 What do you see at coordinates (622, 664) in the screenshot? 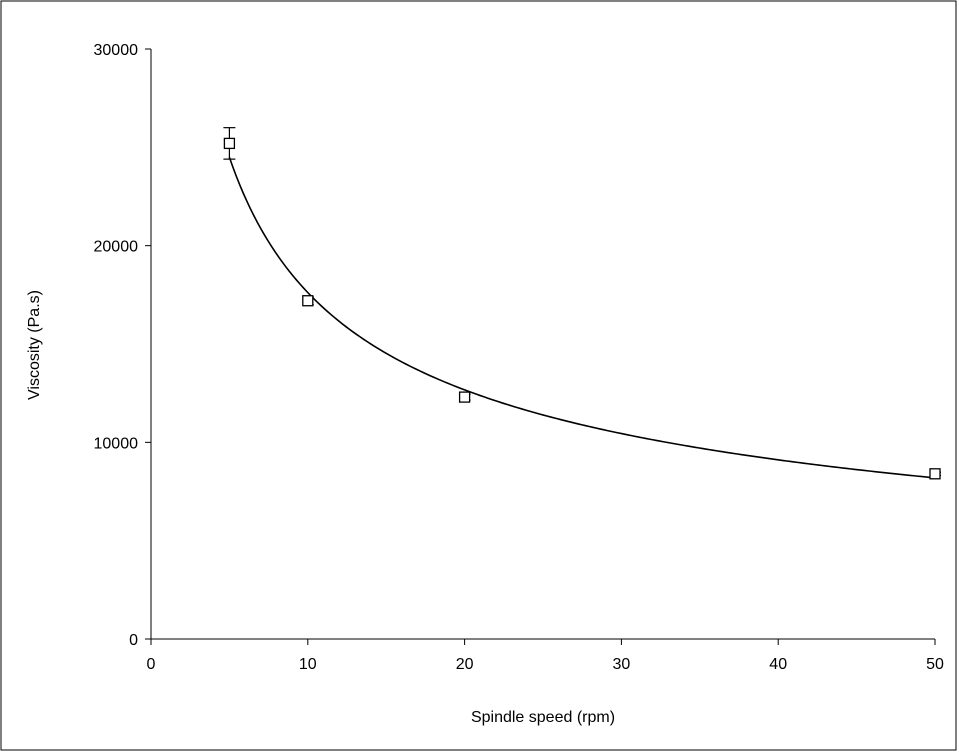
I see `x-tick-label: 30` at bounding box center [622, 664].